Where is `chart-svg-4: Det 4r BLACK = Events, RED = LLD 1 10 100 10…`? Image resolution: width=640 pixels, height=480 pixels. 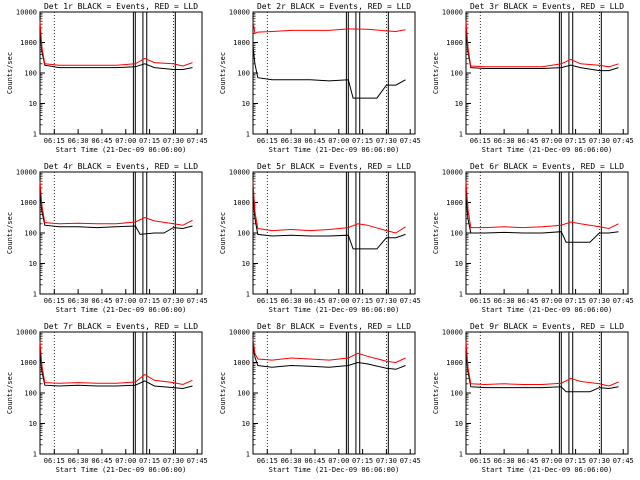 chart-svg-4: Det 4r BLACK = Events, RED = LLD 1 10 100 10… is located at coordinates (107, 238).